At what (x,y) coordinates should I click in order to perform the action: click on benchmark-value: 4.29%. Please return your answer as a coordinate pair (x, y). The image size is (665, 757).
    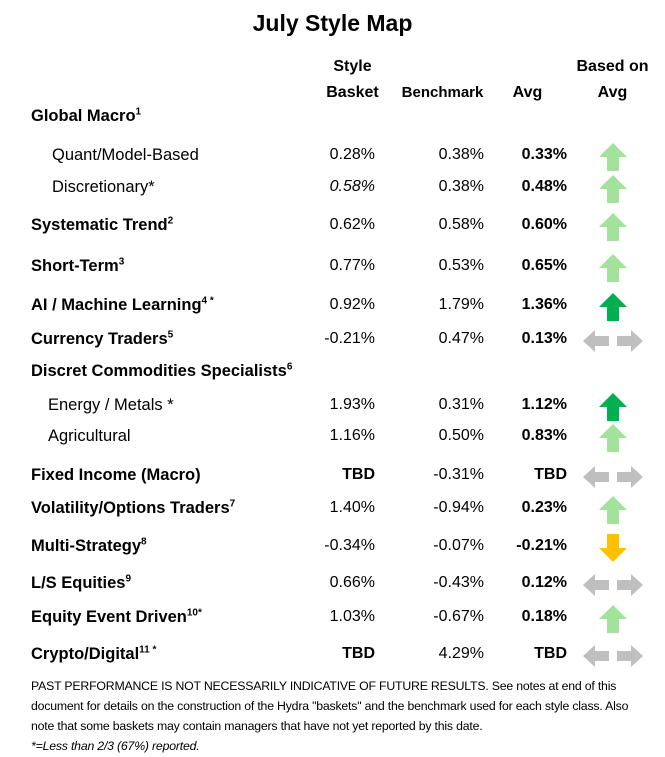
    Looking at the image, I should click on (461, 653).